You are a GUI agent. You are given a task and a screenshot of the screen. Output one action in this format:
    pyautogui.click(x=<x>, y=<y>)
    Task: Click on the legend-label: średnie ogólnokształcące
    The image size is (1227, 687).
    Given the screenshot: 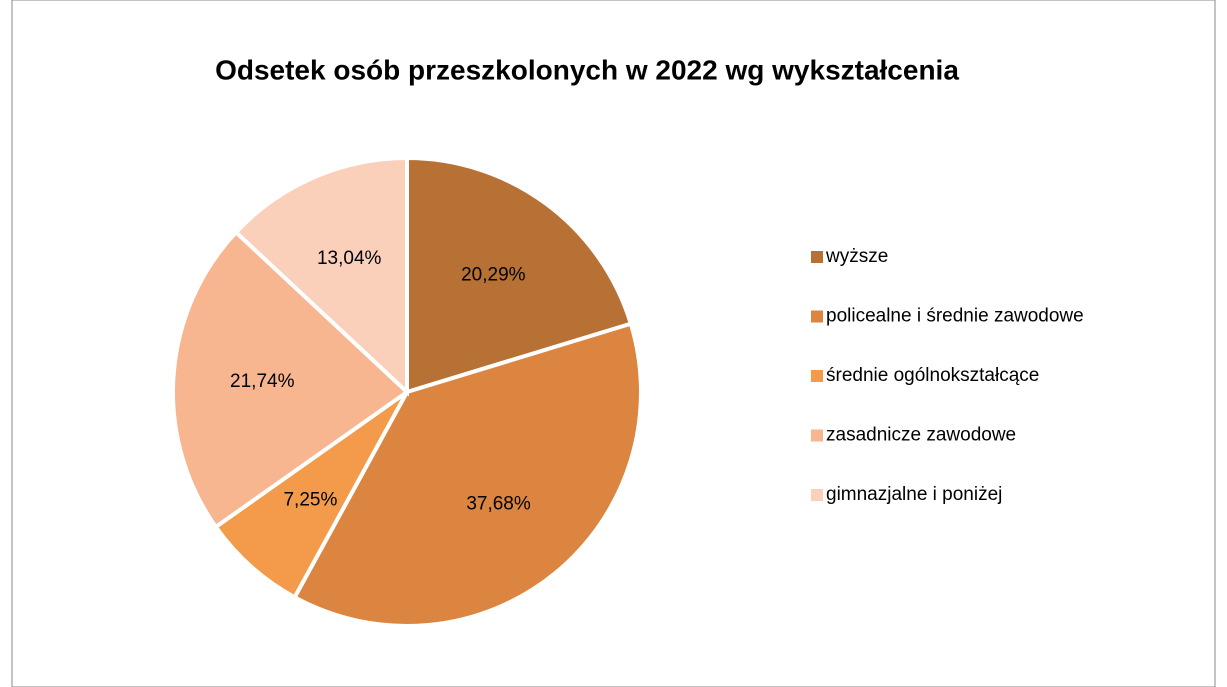 What is the action you would take?
    pyautogui.click(x=932, y=375)
    